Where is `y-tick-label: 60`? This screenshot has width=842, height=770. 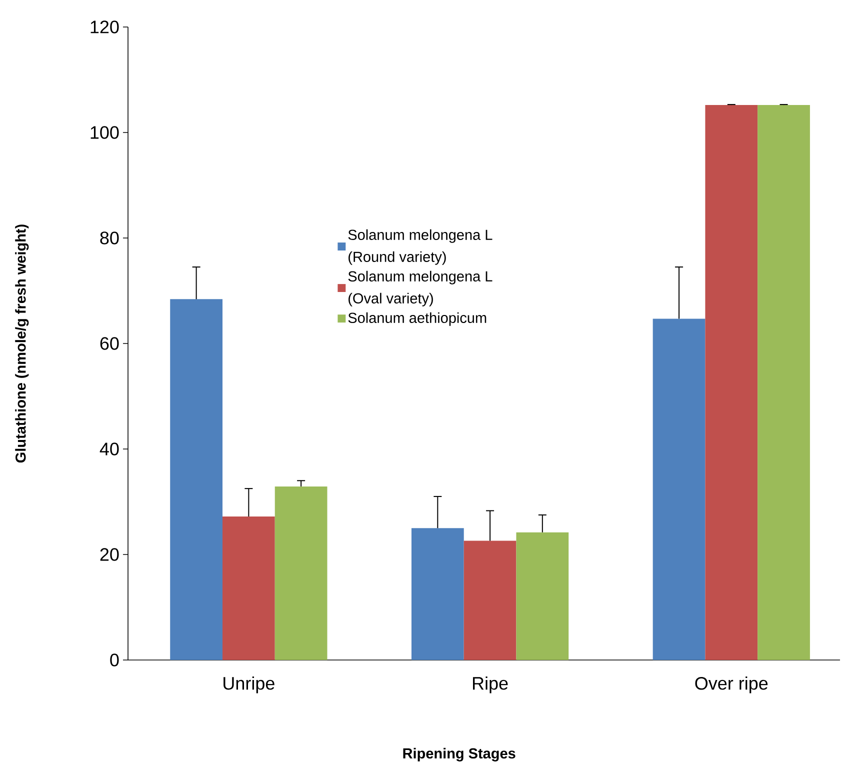 y-tick-label: 60 is located at coordinates (109, 343).